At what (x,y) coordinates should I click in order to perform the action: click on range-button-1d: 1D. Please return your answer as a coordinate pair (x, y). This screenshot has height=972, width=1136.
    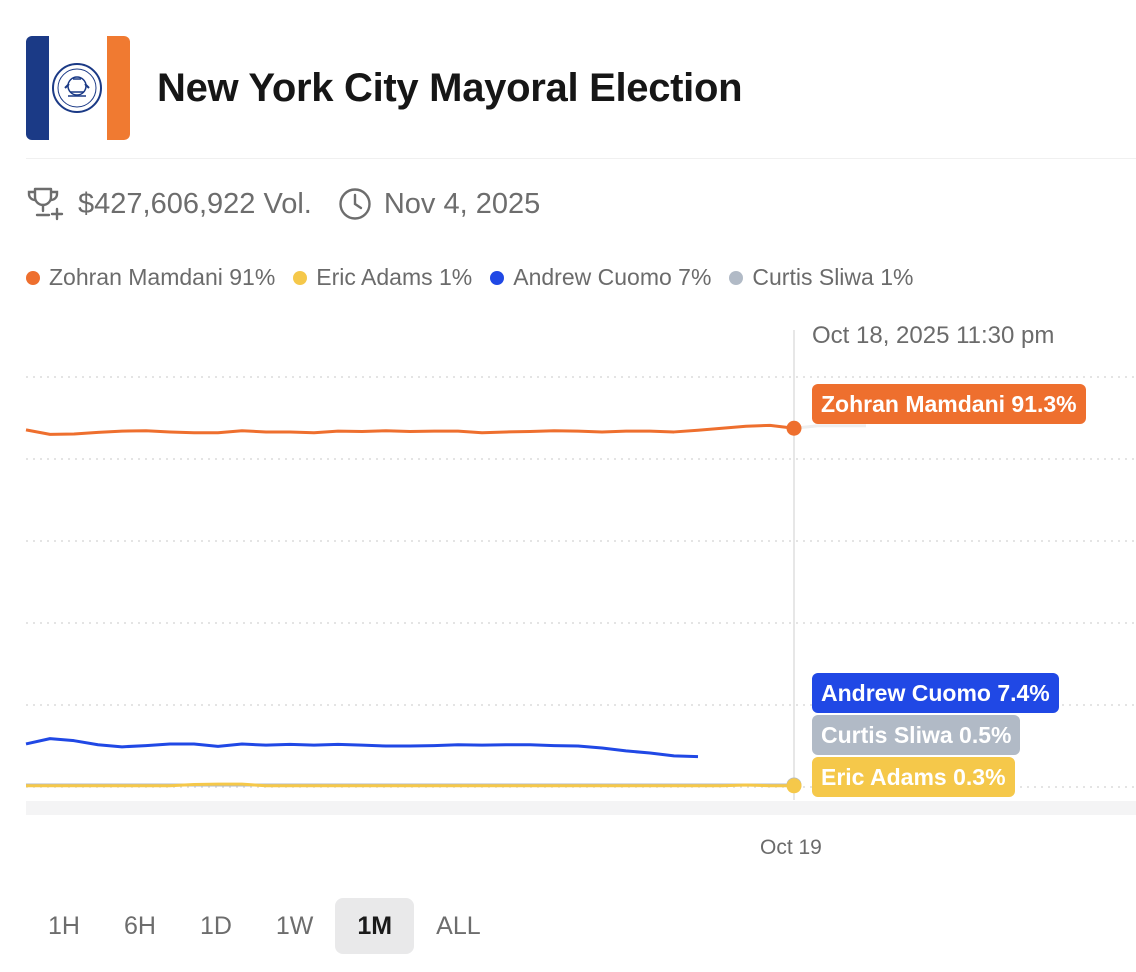
    Looking at the image, I should click on (215, 926).